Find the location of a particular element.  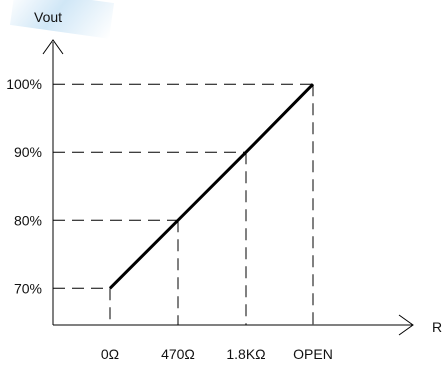

x-tick-label: OPEN is located at coordinates (313, 354).